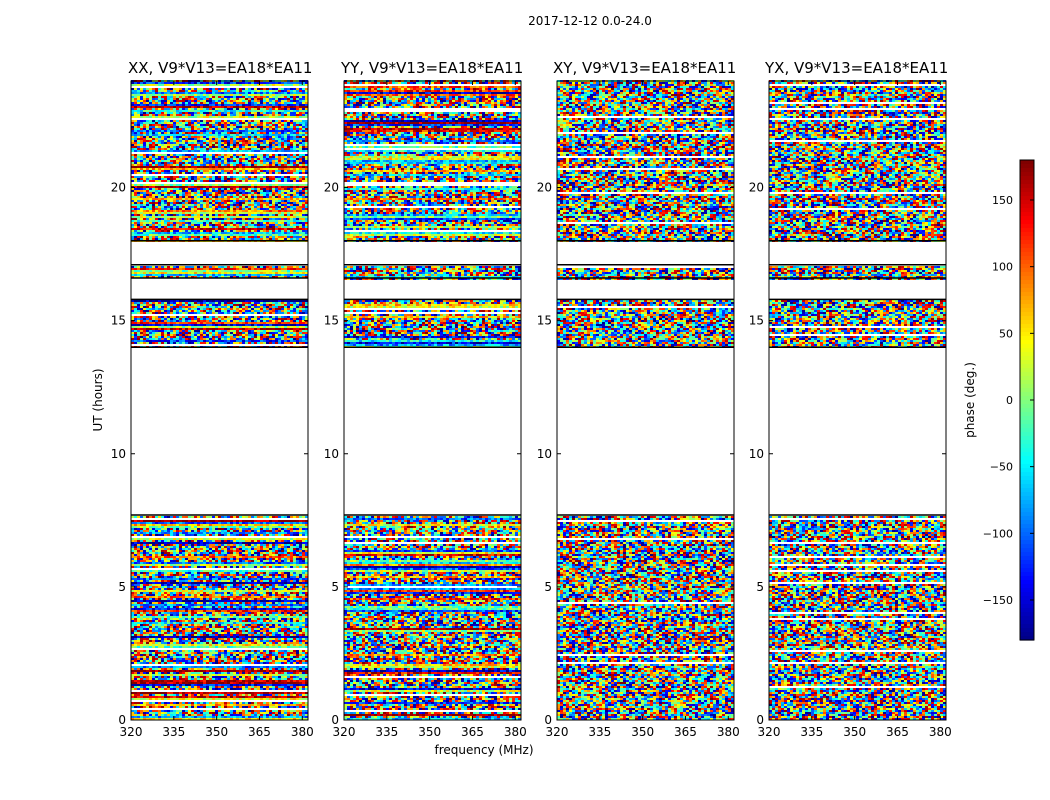  What do you see at coordinates (998, 533) in the screenshot?
I see `colorbar-tick-label: −100` at bounding box center [998, 533].